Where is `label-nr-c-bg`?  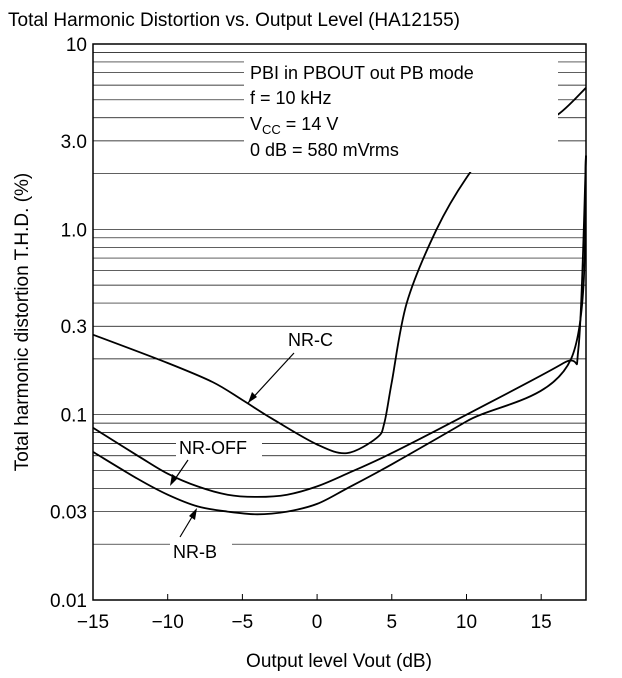
label-nr-c-bg is located at coordinates (314, 339).